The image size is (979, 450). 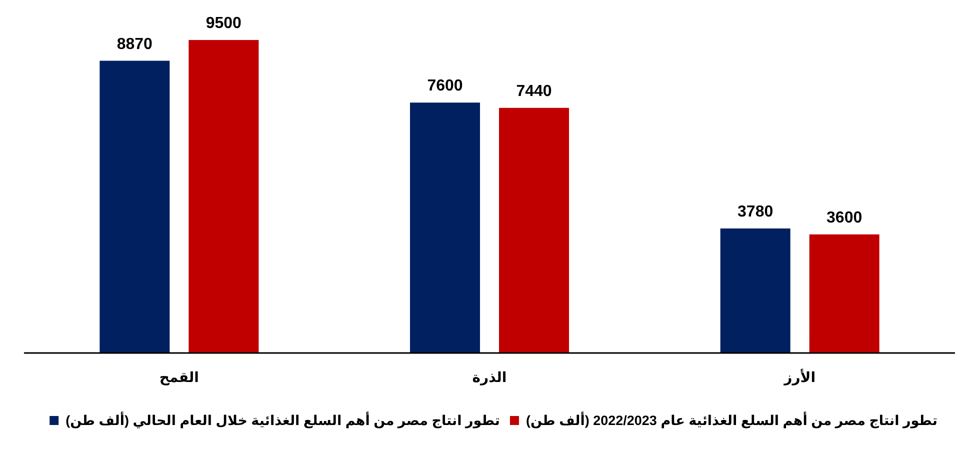 What do you see at coordinates (134, 44) in the screenshot?
I see `data-label: 8870` at bounding box center [134, 44].